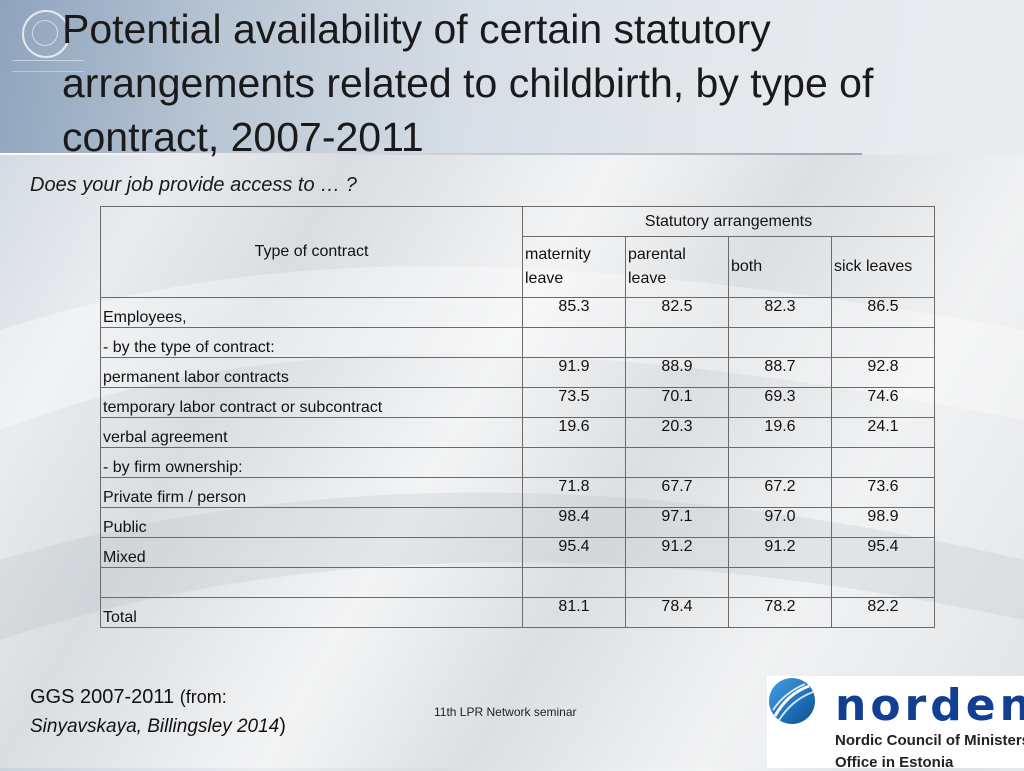 The height and width of the screenshot is (771, 1024). What do you see at coordinates (780, 492) in the screenshot?
I see `table-cell: 67.2` at bounding box center [780, 492].